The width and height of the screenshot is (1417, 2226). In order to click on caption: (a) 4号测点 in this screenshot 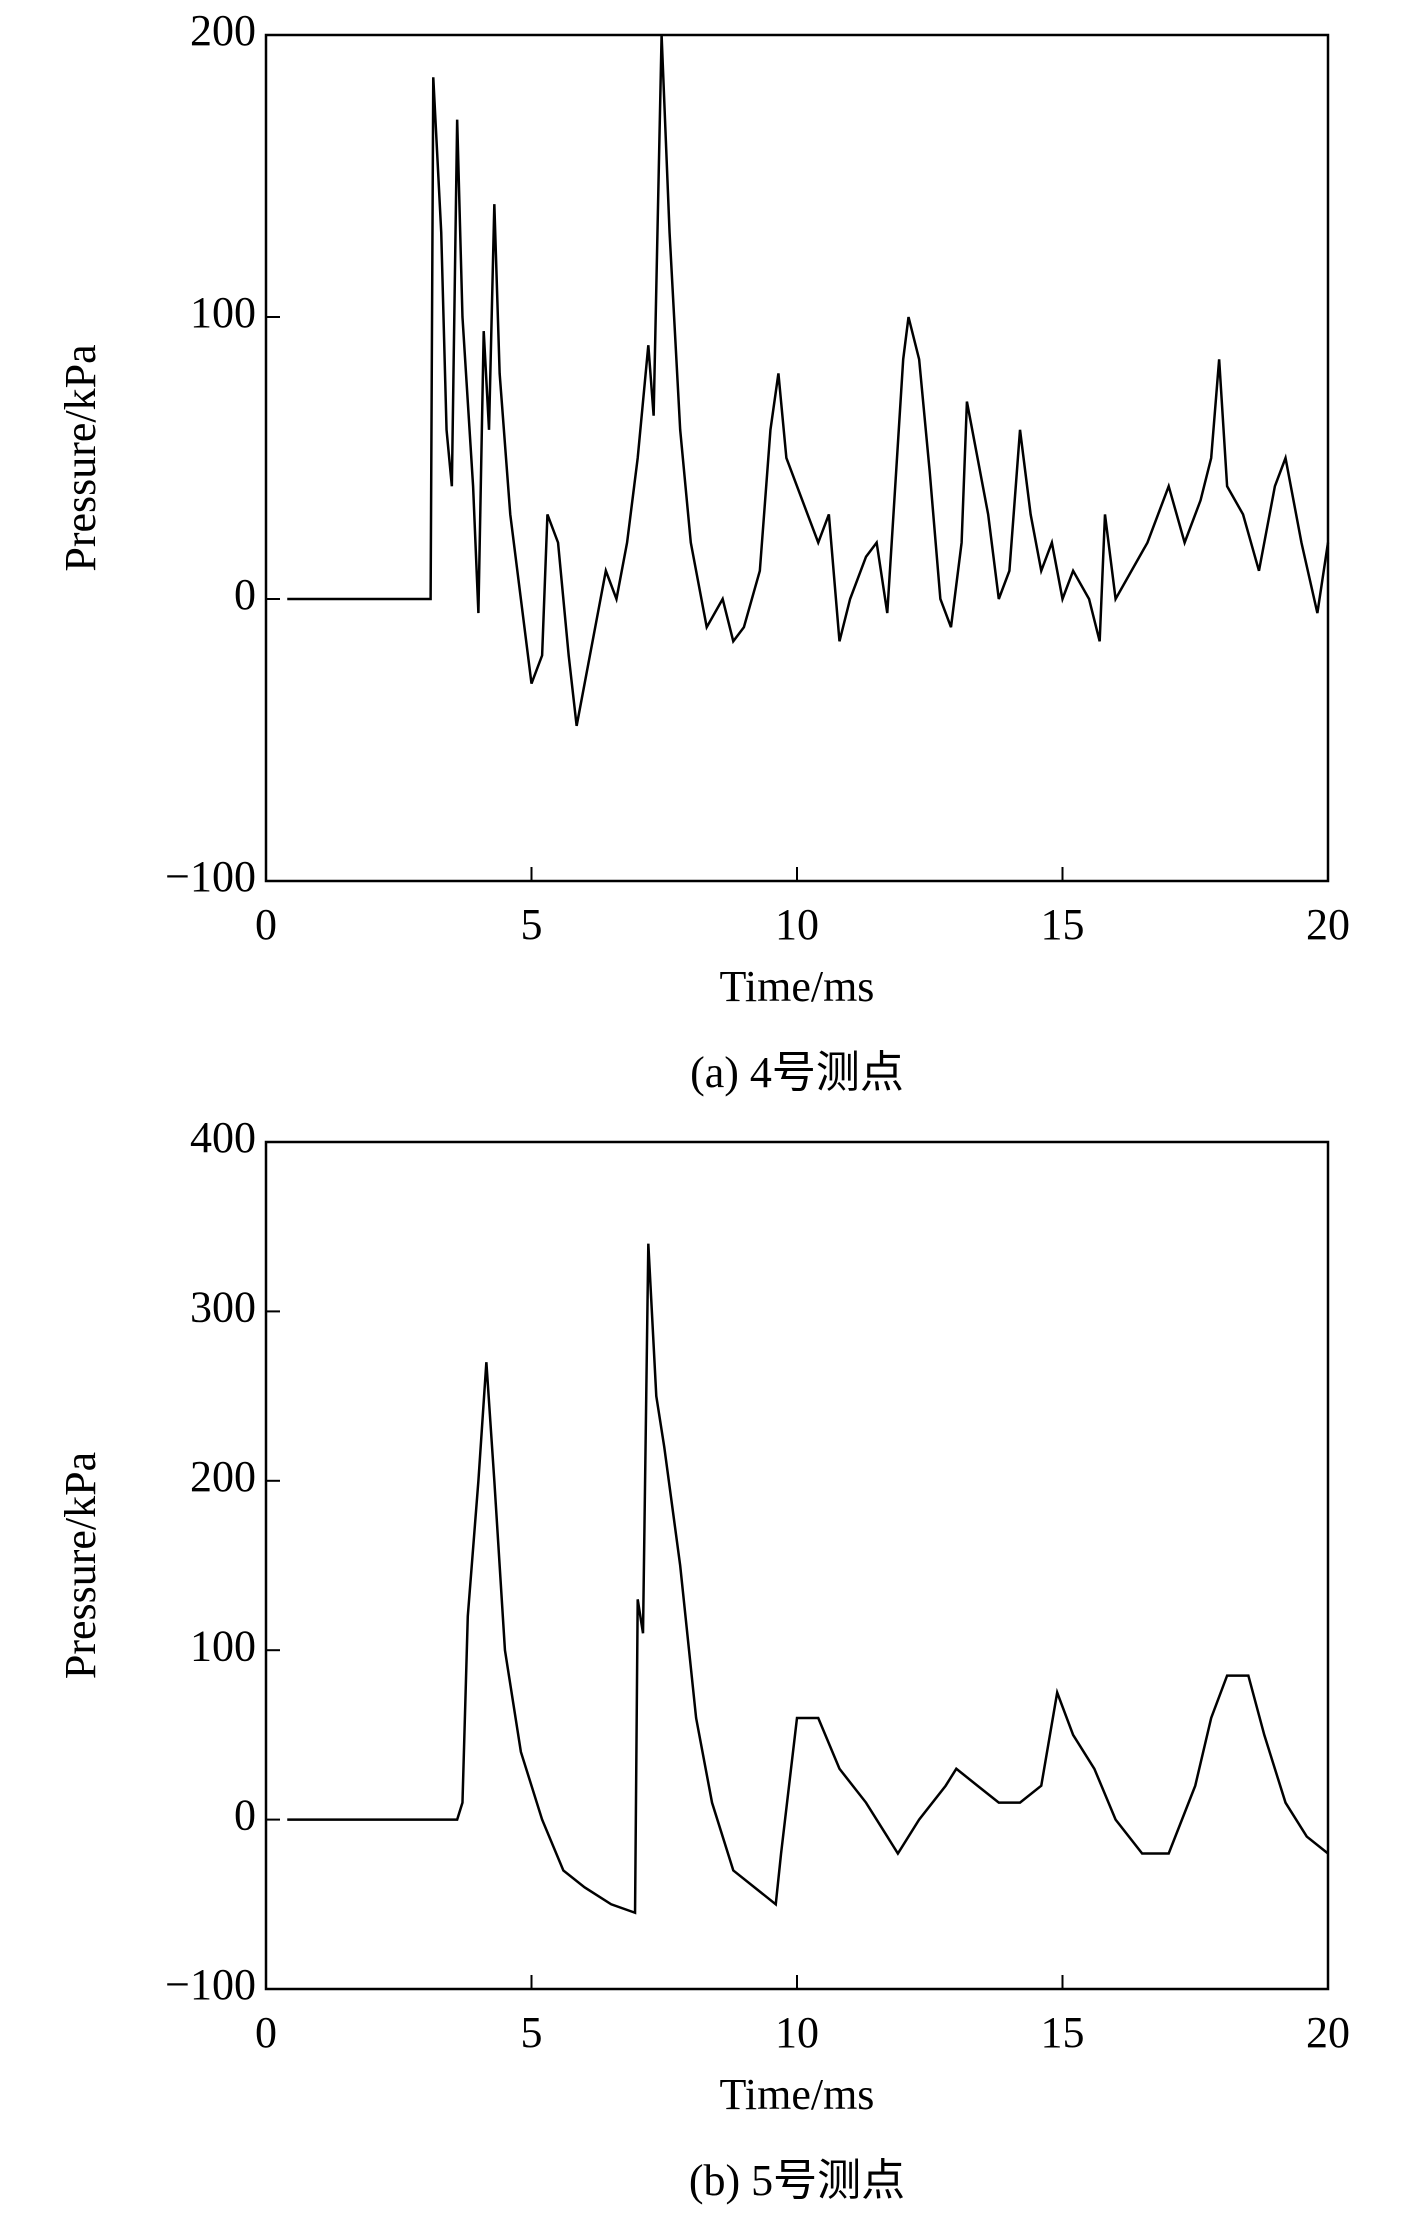, I will do `click(797, 1072)`.